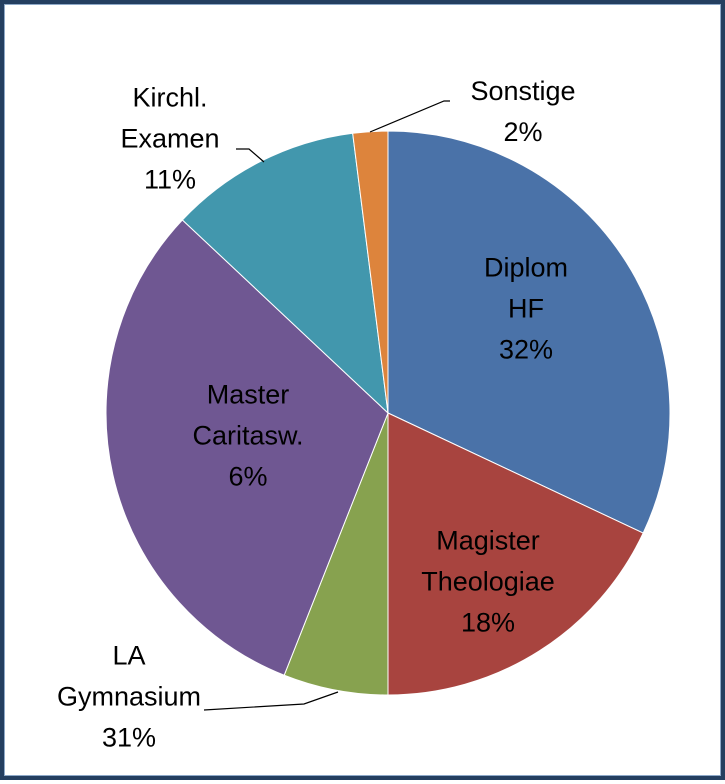  Describe the element at coordinates (248, 415) in the screenshot. I see `category-label: Master Caritasw.` at that location.